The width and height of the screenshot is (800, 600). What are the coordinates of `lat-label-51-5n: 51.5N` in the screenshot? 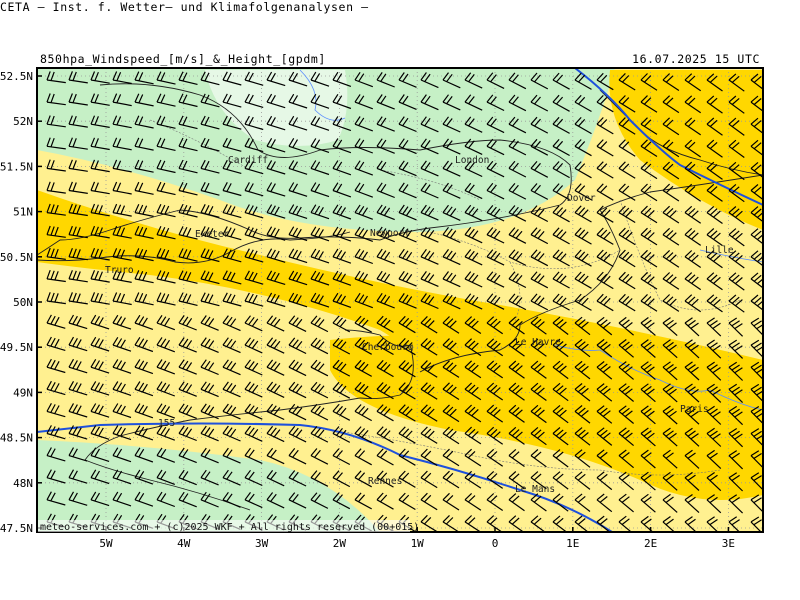 It's located at (16, 166).